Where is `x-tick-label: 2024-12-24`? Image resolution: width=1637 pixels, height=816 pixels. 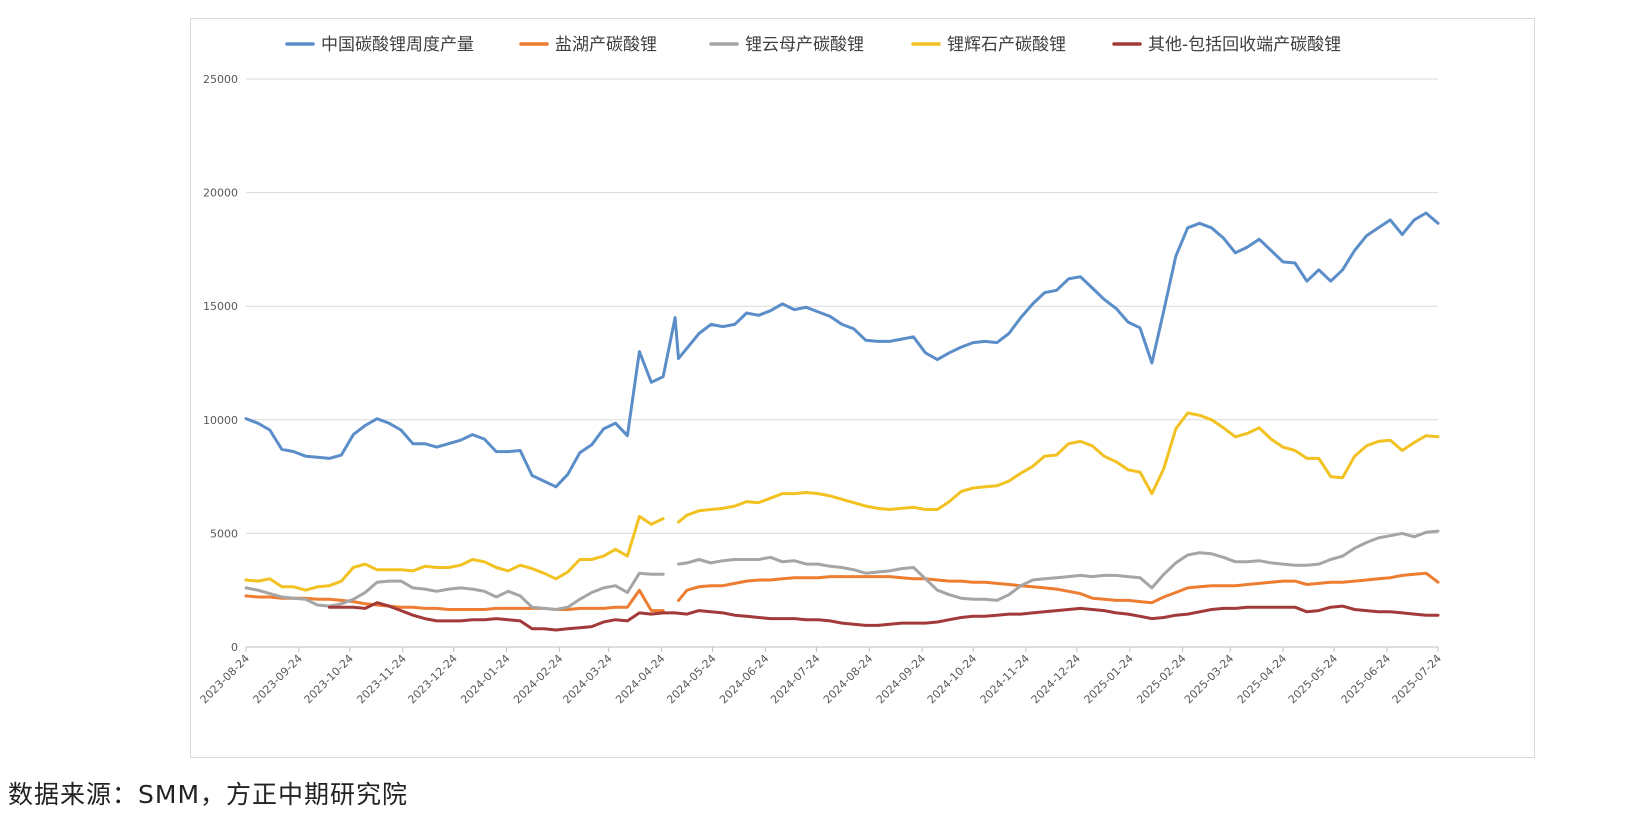 x-tick-label: 2024-12-24 is located at coordinates (1056, 679).